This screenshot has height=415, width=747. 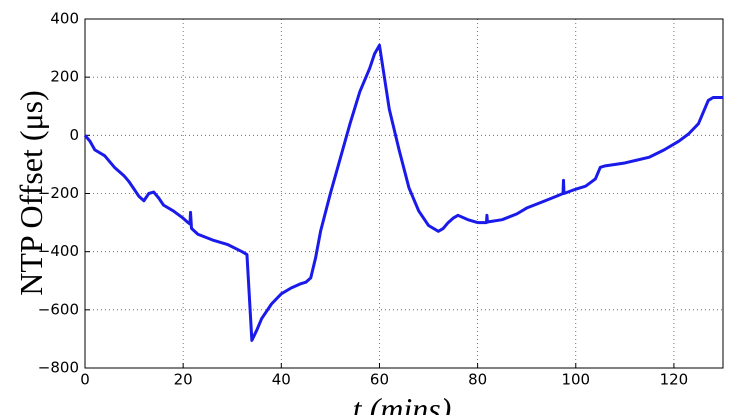 What do you see at coordinates (477, 380) in the screenshot?
I see `x-tick-label: 80` at bounding box center [477, 380].